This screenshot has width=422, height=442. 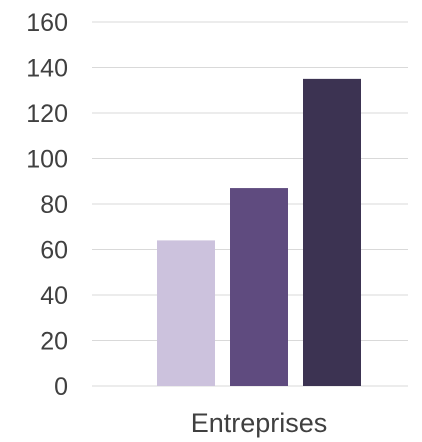 I want to click on y-tick-label-3: 60, so click(x=54, y=251).